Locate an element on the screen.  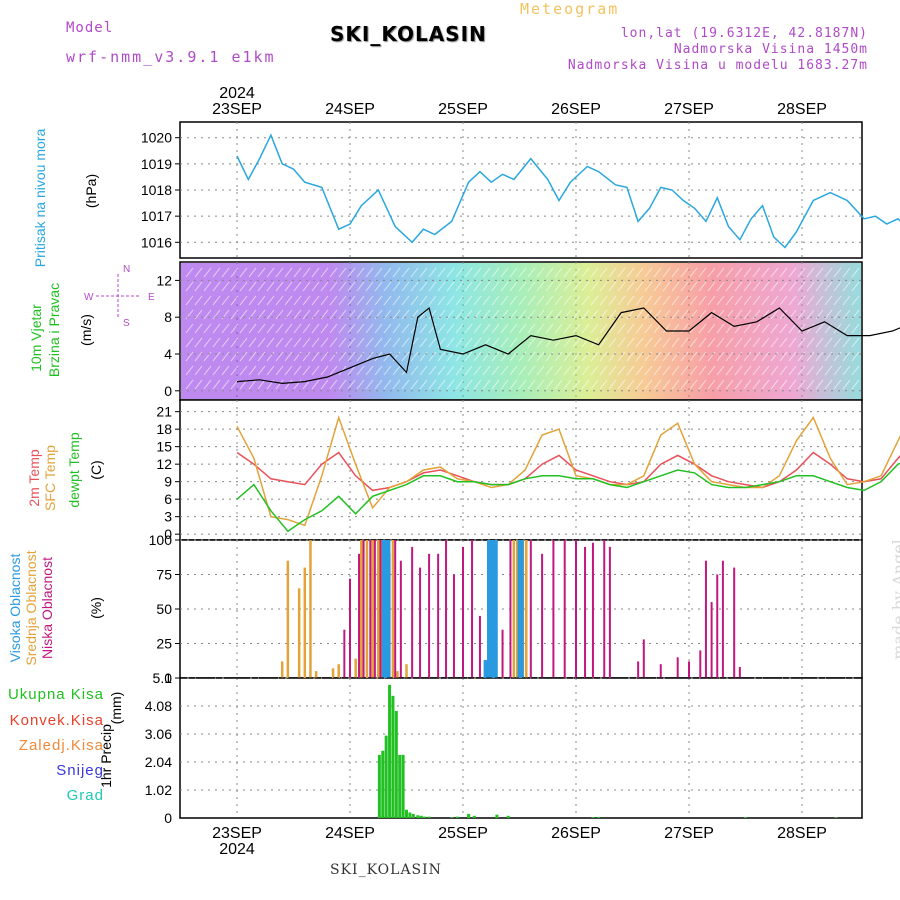
compass-s: S is located at coordinates (126, 323).